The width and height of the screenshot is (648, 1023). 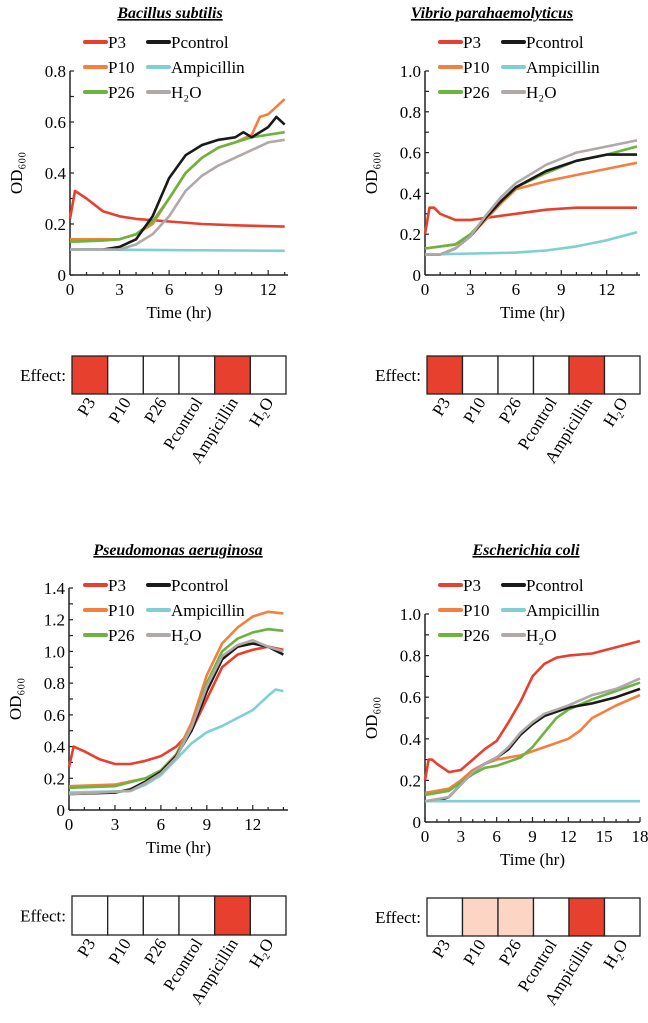 What do you see at coordinates (425, 289) in the screenshot?
I see `x-tick-label: 0` at bounding box center [425, 289].